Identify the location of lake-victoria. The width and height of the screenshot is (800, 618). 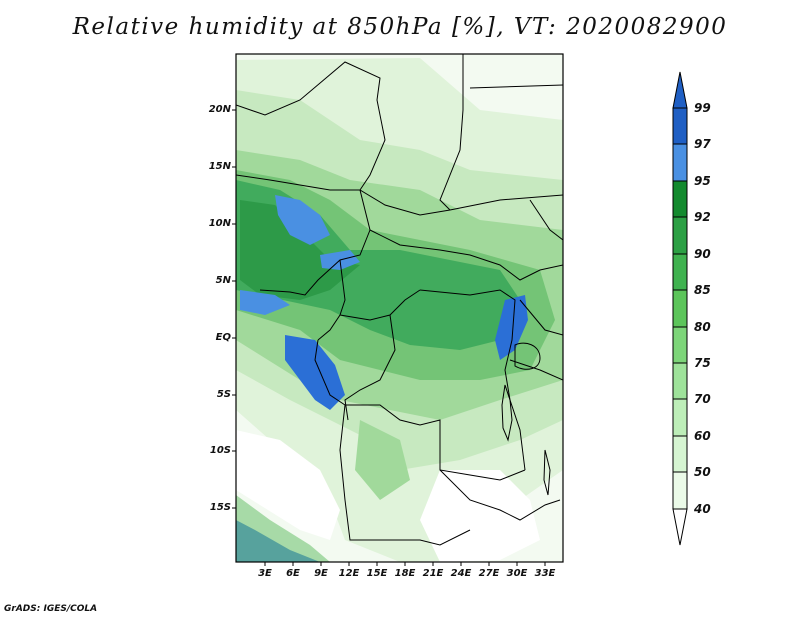
(527, 356).